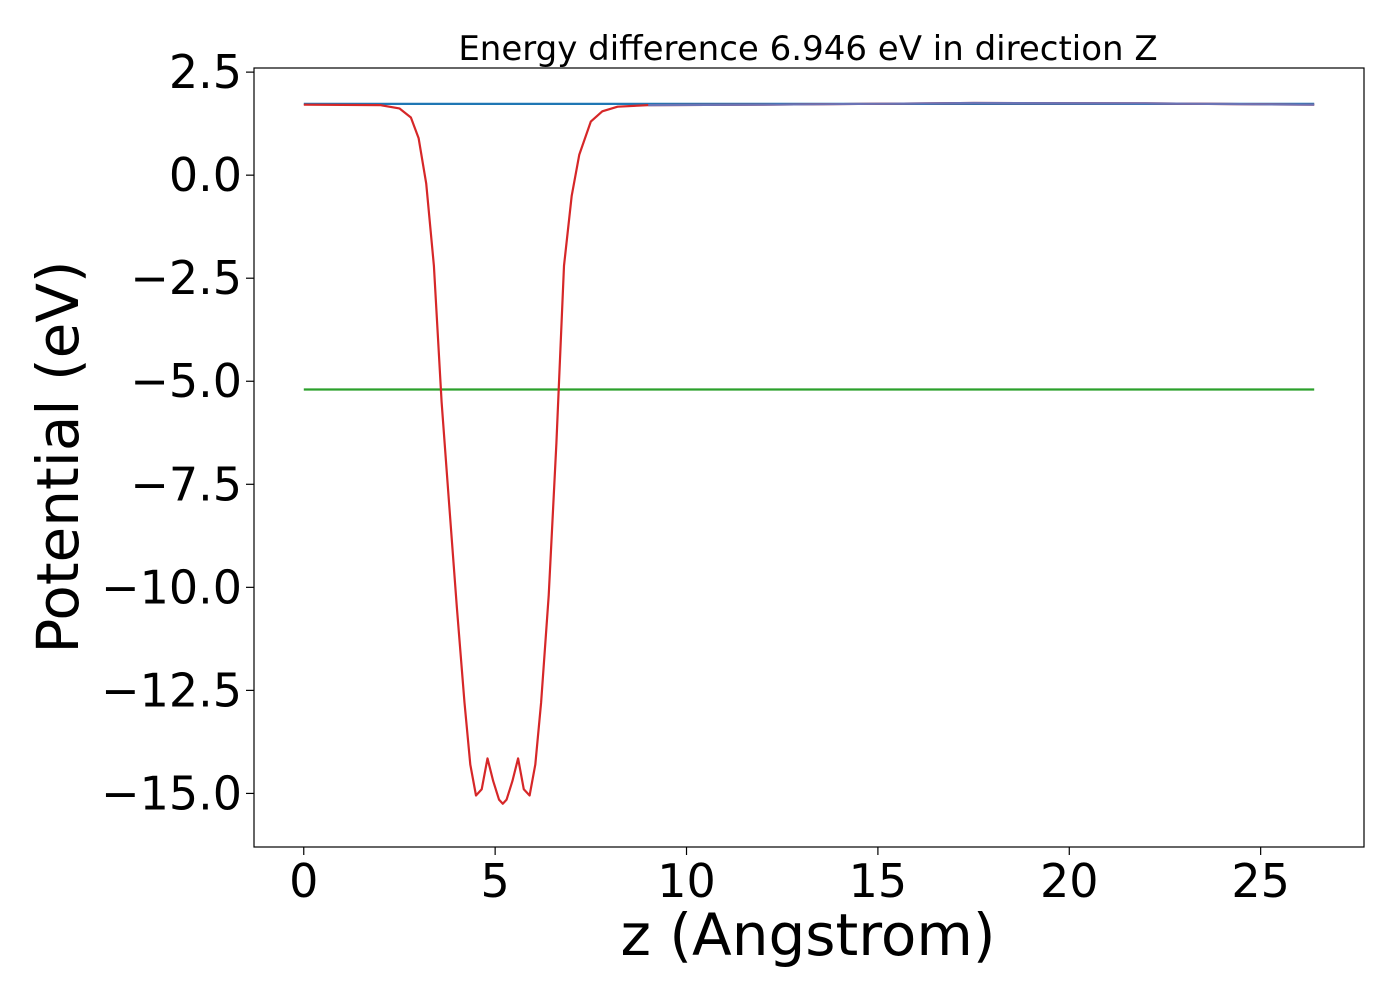 The width and height of the screenshot is (1400, 1000). What do you see at coordinates (186, 484) in the screenshot?
I see `y-tick-label: −7.5` at bounding box center [186, 484].